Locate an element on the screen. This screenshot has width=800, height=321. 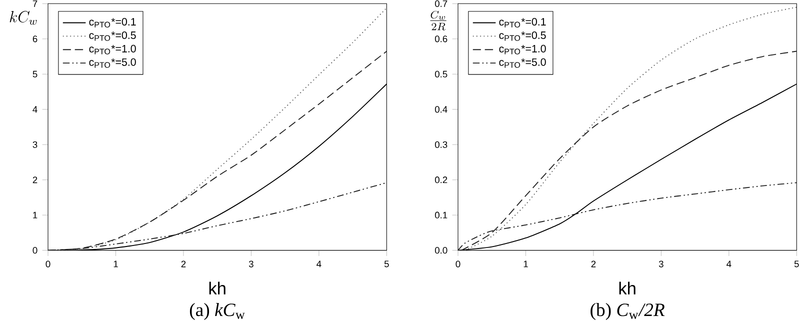
y-tick-label: 0.6 is located at coordinates (441, 39).